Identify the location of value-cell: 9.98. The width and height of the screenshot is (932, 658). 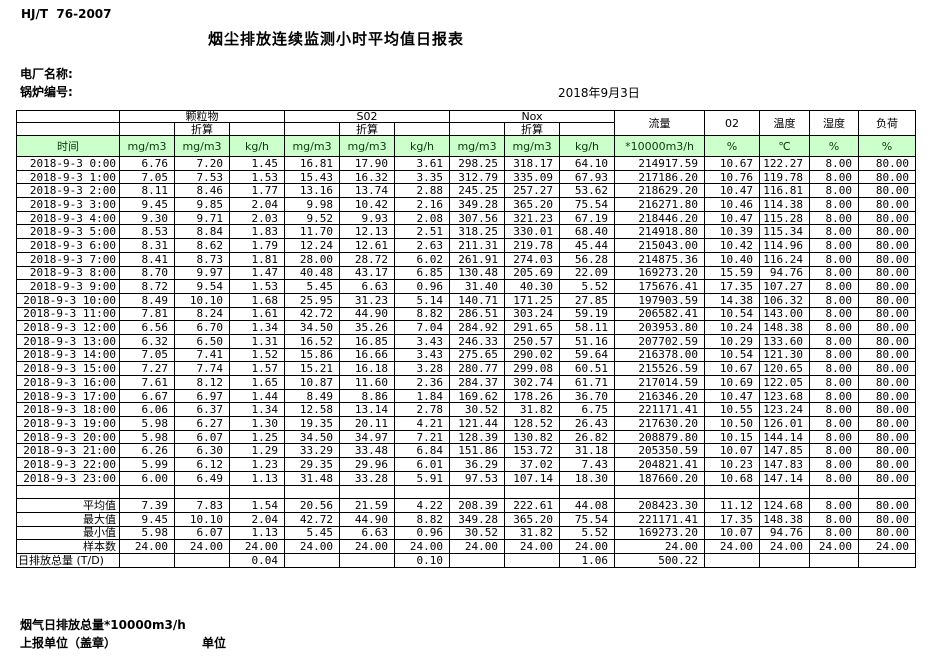
(312, 204).